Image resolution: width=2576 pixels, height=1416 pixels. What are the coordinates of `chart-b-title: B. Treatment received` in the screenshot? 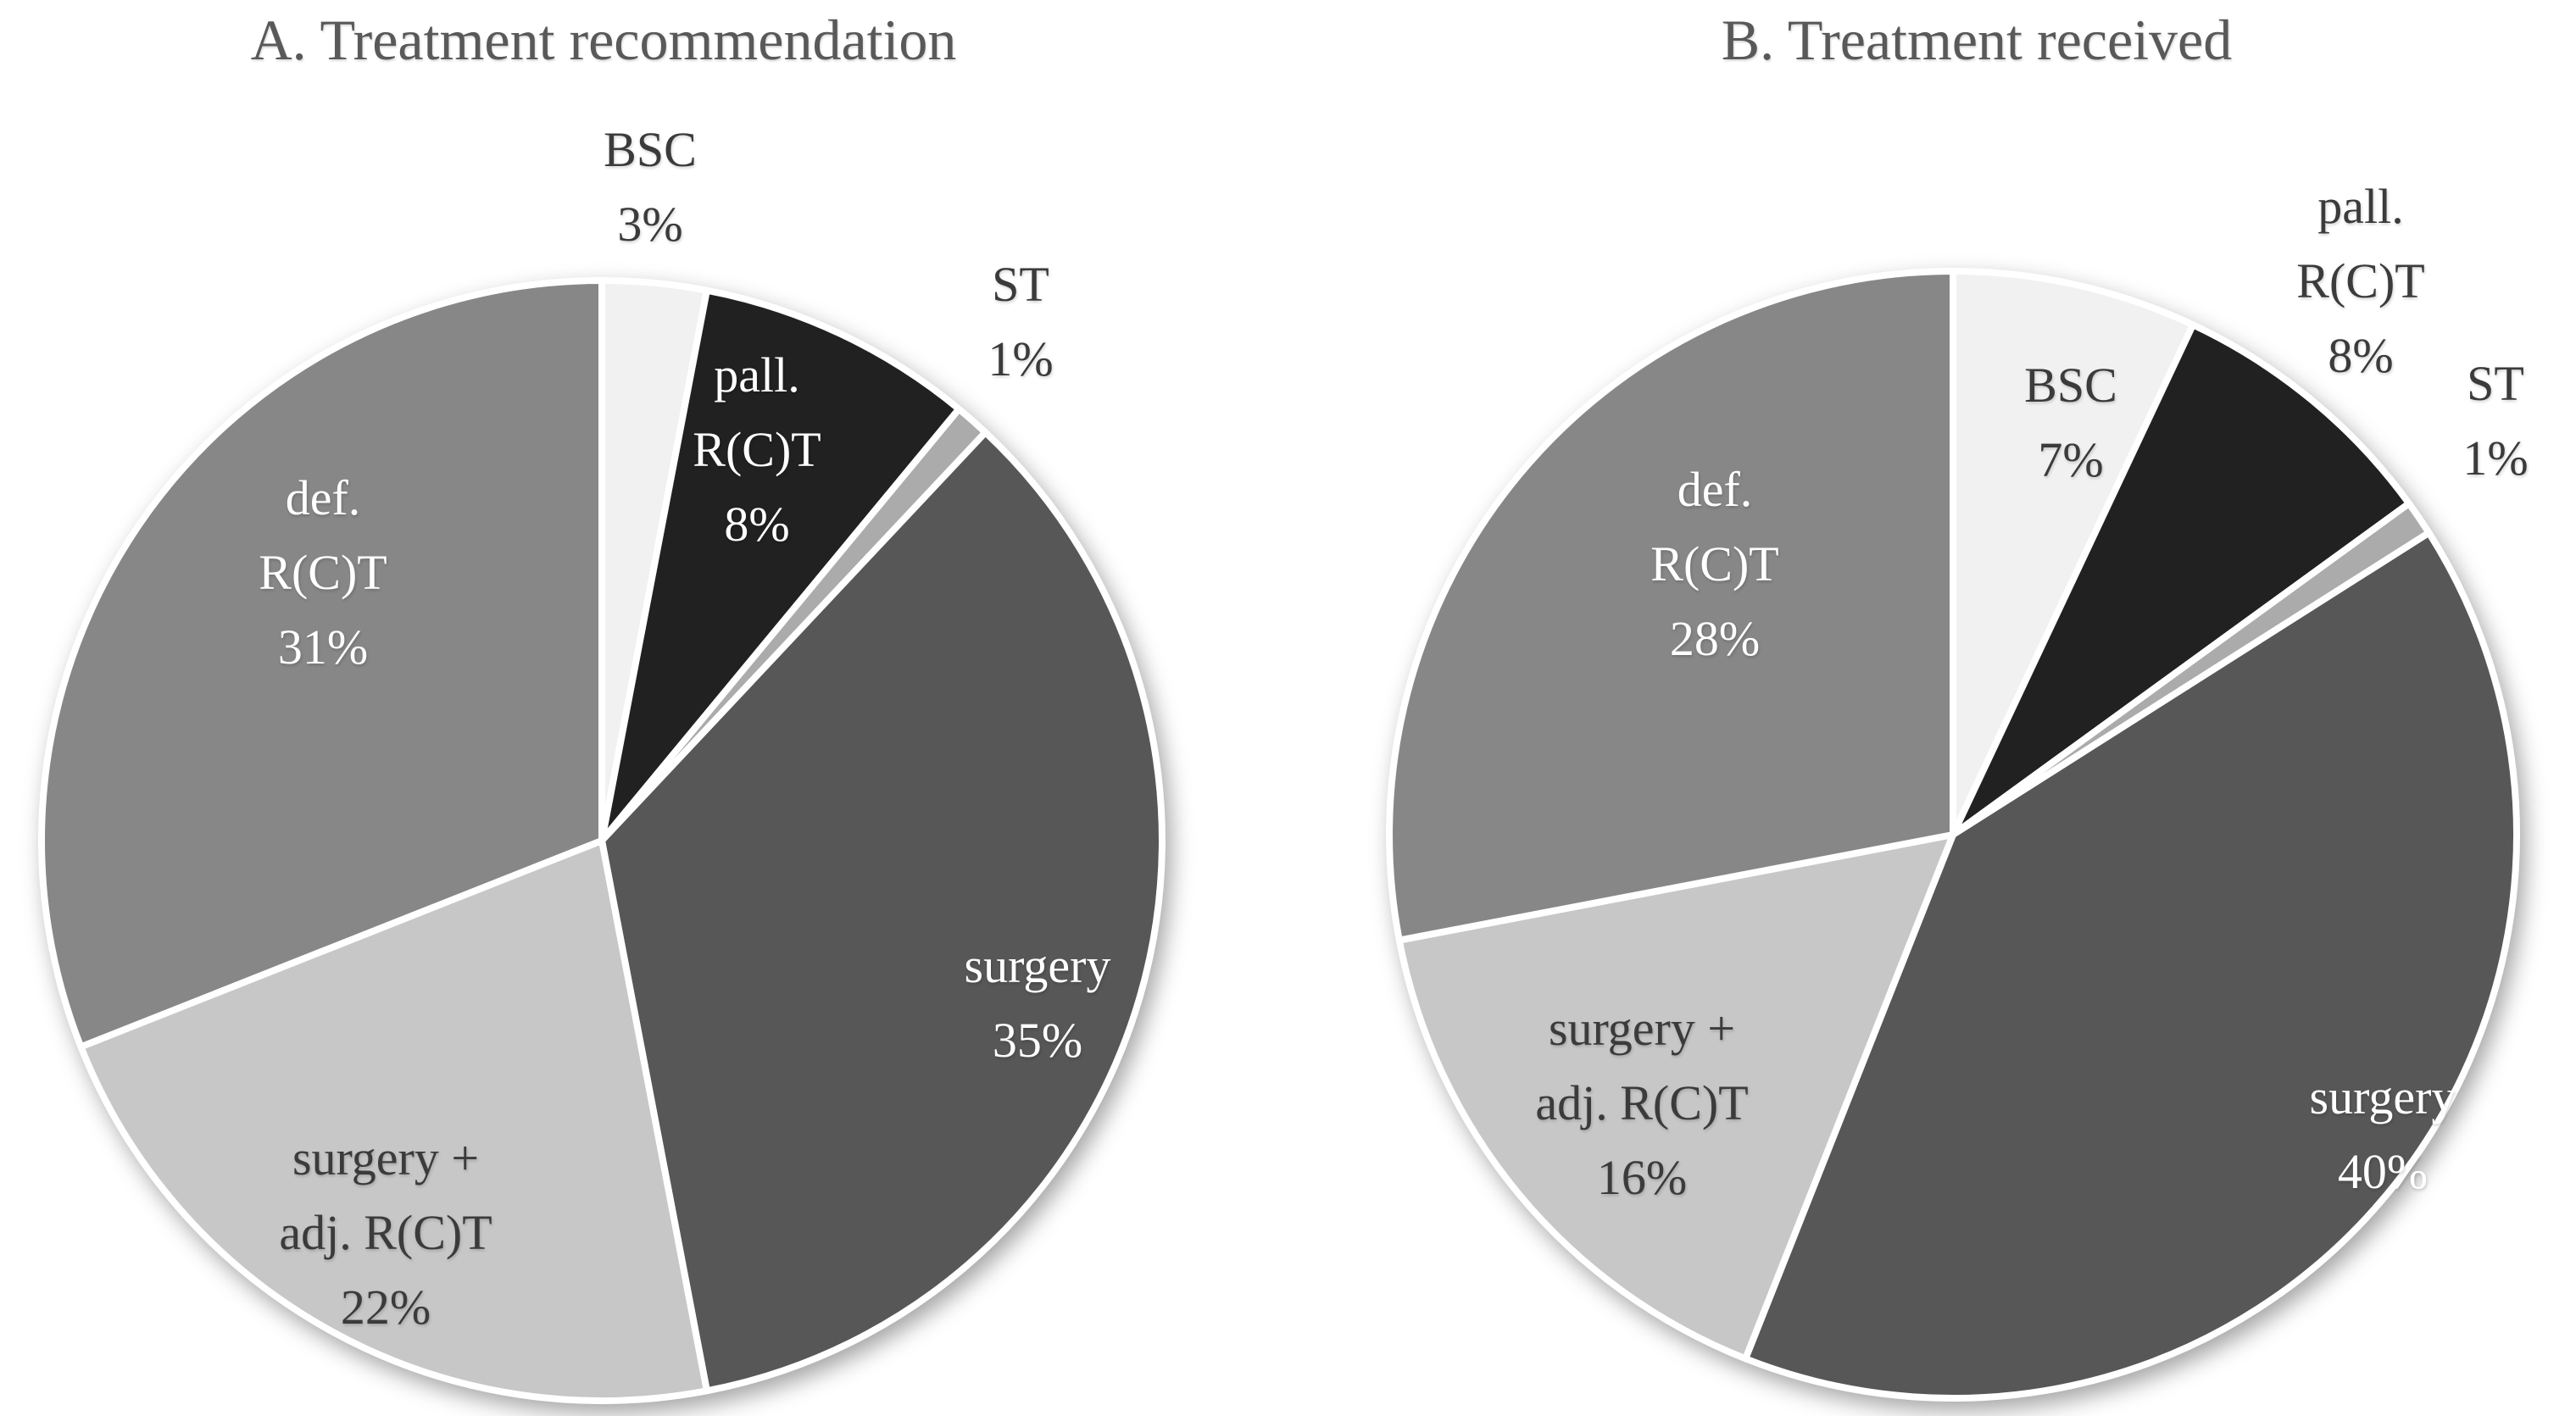 It's located at (1977, 40).